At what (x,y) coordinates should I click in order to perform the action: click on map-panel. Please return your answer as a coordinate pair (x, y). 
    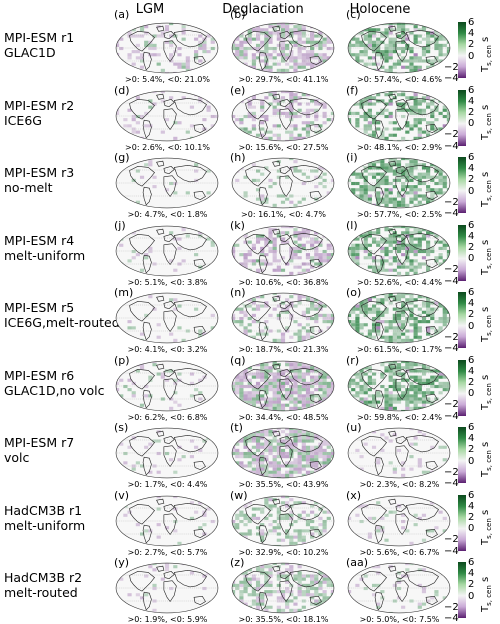
    Looking at the image, I should click on (283, 183).